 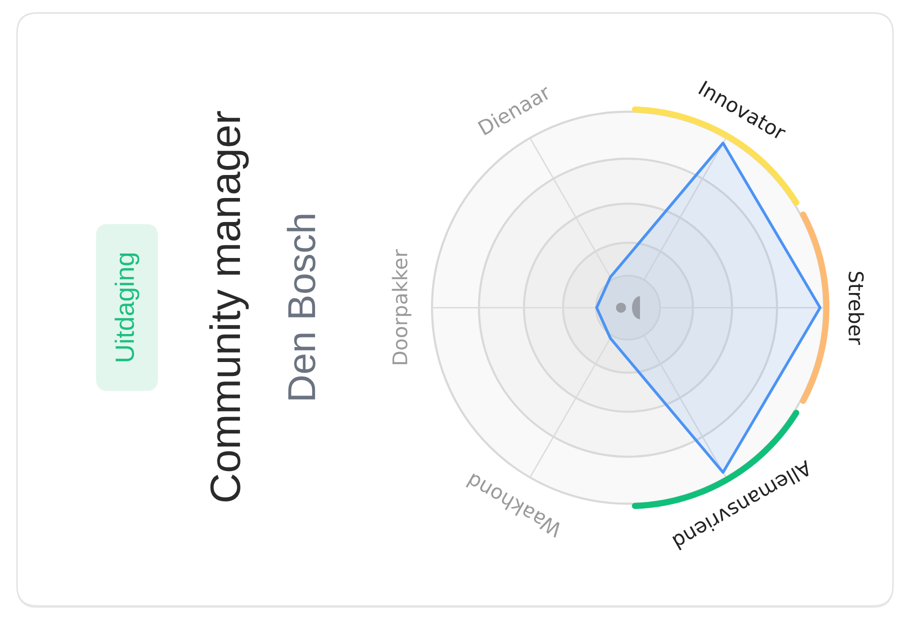 I want to click on spoke-label: Doorpakker, so click(x=402, y=306).